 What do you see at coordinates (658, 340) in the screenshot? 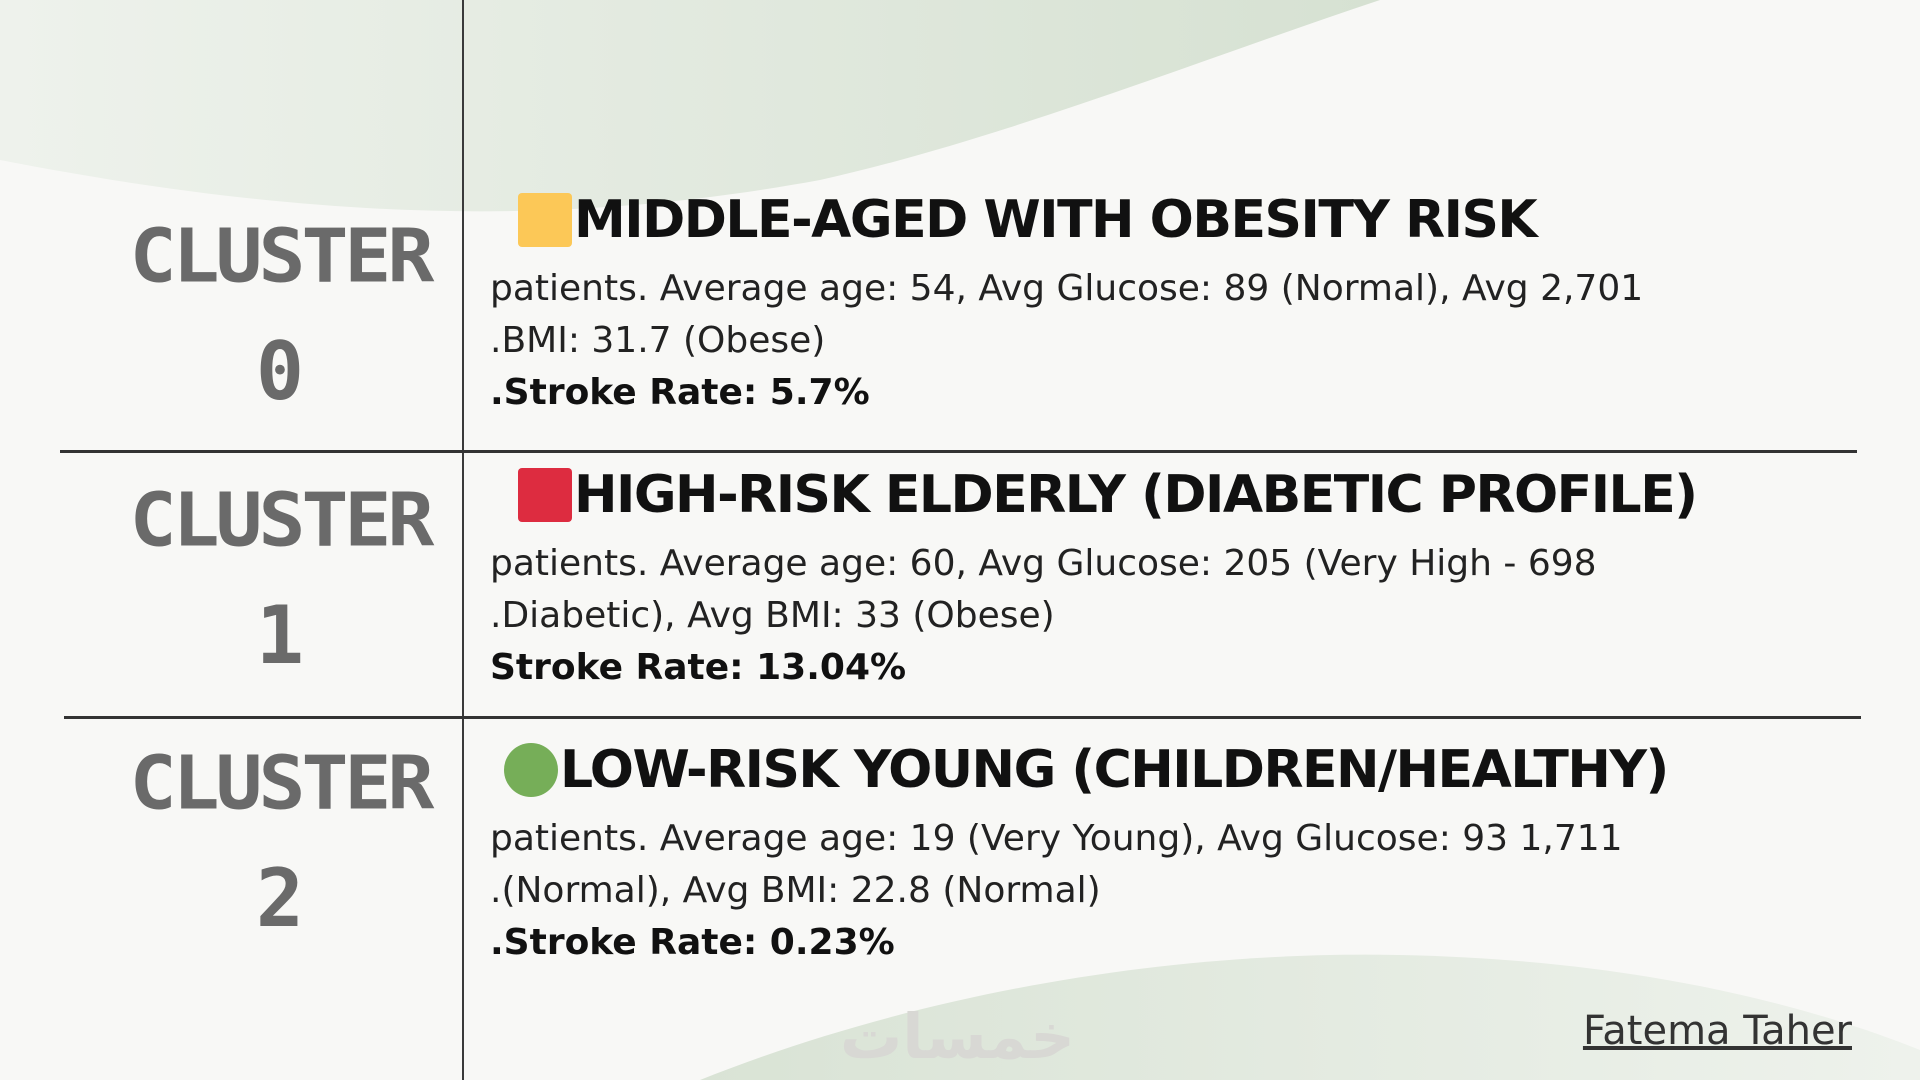
I see `cluster-0-line-2: .BMI: 31.7 (Obese)` at bounding box center [658, 340].